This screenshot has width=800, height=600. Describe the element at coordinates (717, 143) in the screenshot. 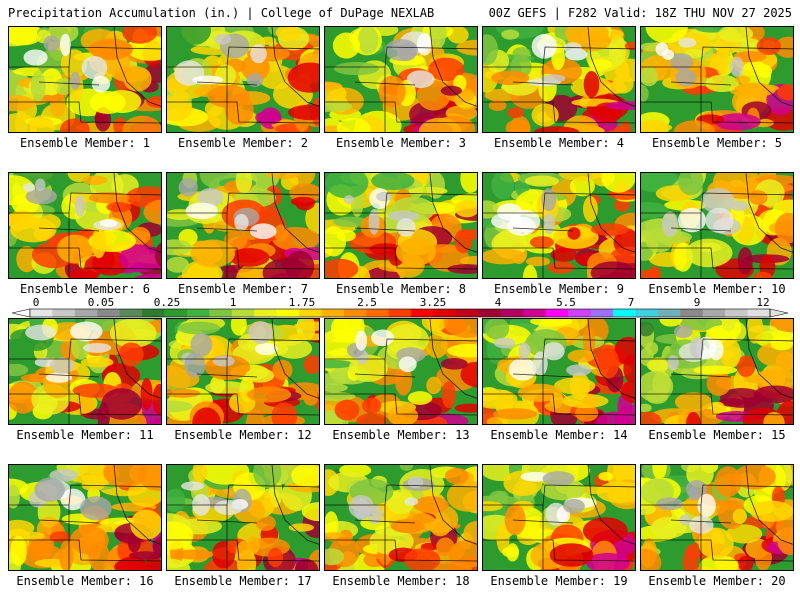

I see `ensemble-member-label: Ensemble Member: 5` at that location.